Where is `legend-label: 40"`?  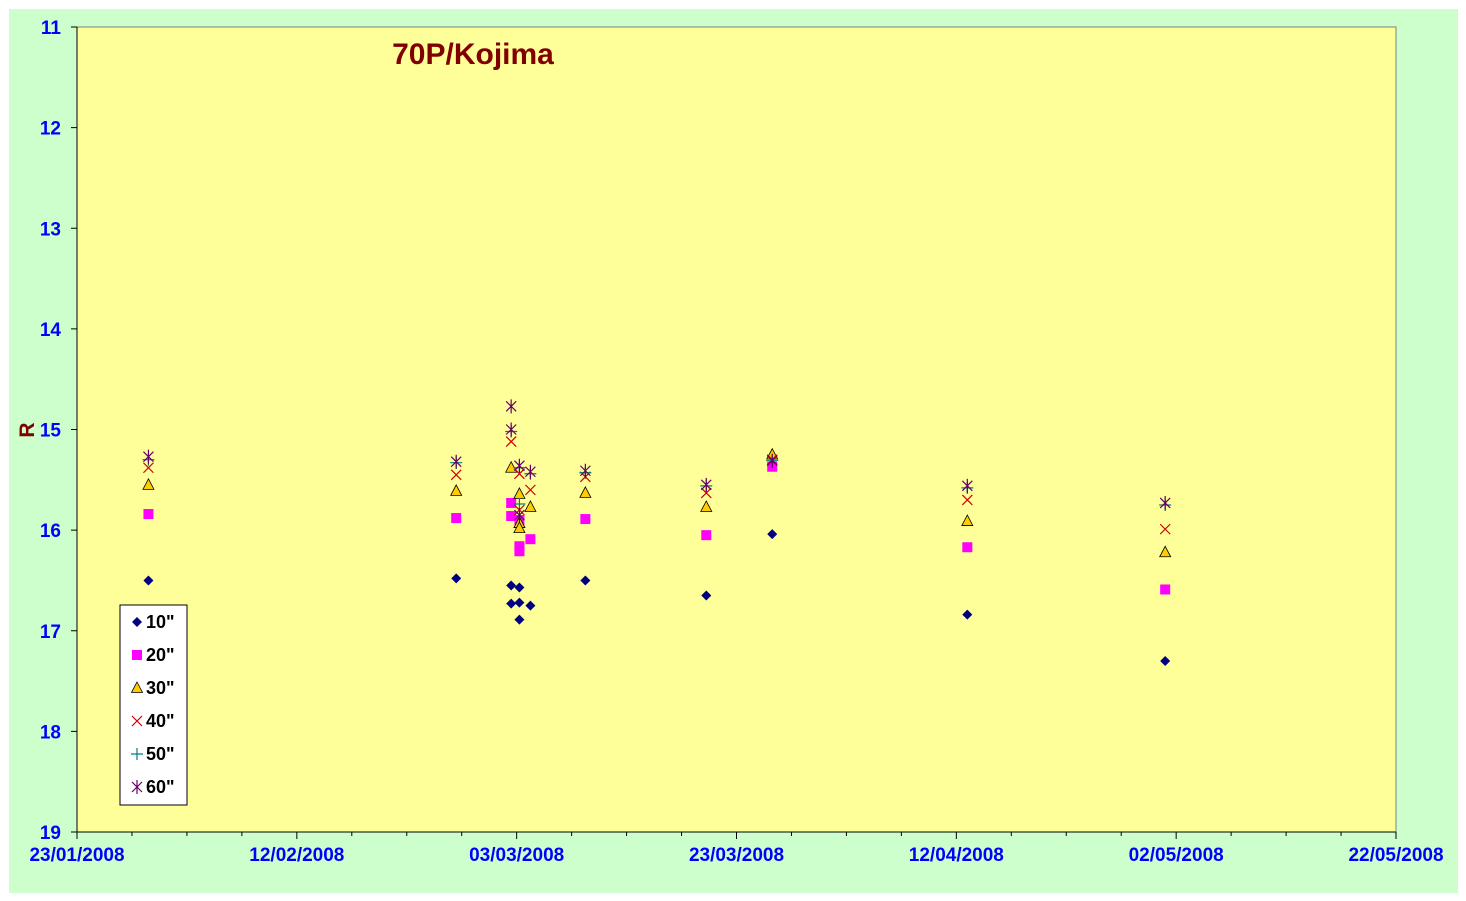
legend-label: 40" is located at coordinates (160, 721).